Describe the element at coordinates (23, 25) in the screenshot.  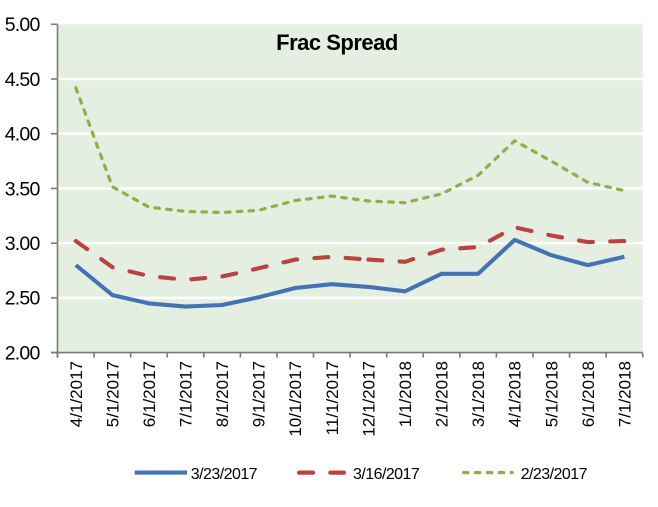
I see `svg-text: 5.00` at that location.